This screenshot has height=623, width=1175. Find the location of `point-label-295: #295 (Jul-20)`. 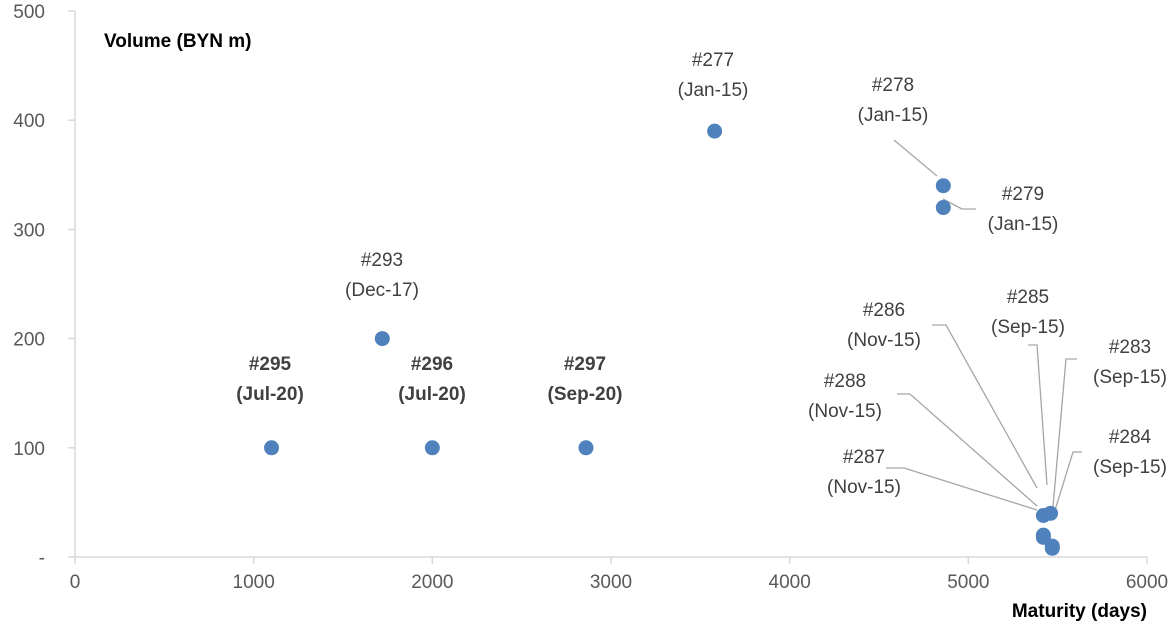

point-label-295: #295 (Jul-20) is located at coordinates (270, 379).